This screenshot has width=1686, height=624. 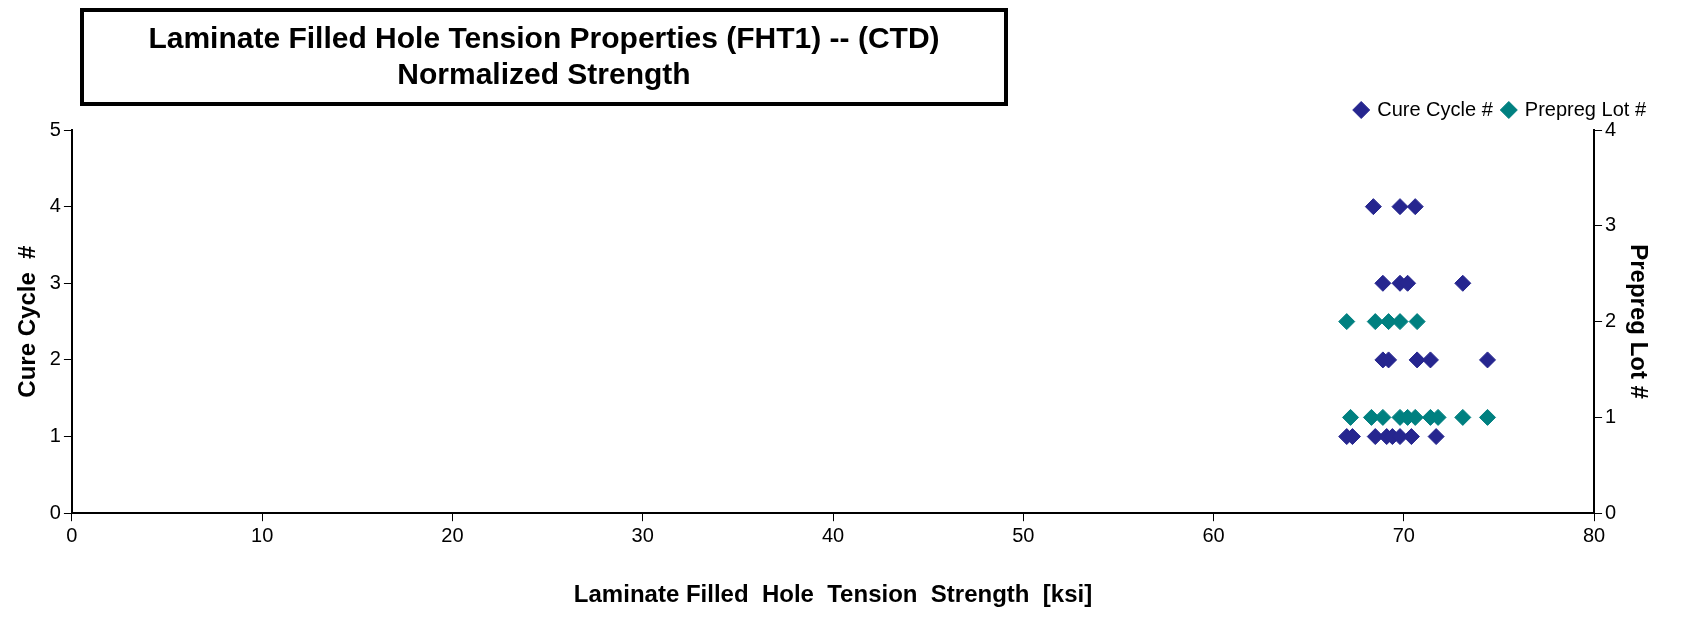 What do you see at coordinates (27, 321) in the screenshot?
I see `y-axis-title: Cure Cycle #` at bounding box center [27, 321].